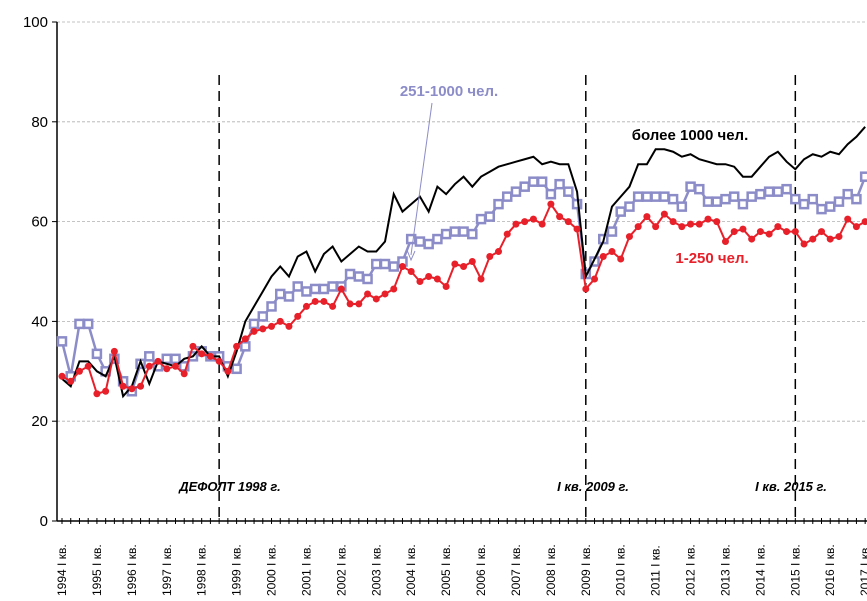 This screenshot has height=601, width=867. What do you see at coordinates (237, 570) in the screenshot?
I see `x-tick-label: 1999 I кв.` at bounding box center [237, 570].